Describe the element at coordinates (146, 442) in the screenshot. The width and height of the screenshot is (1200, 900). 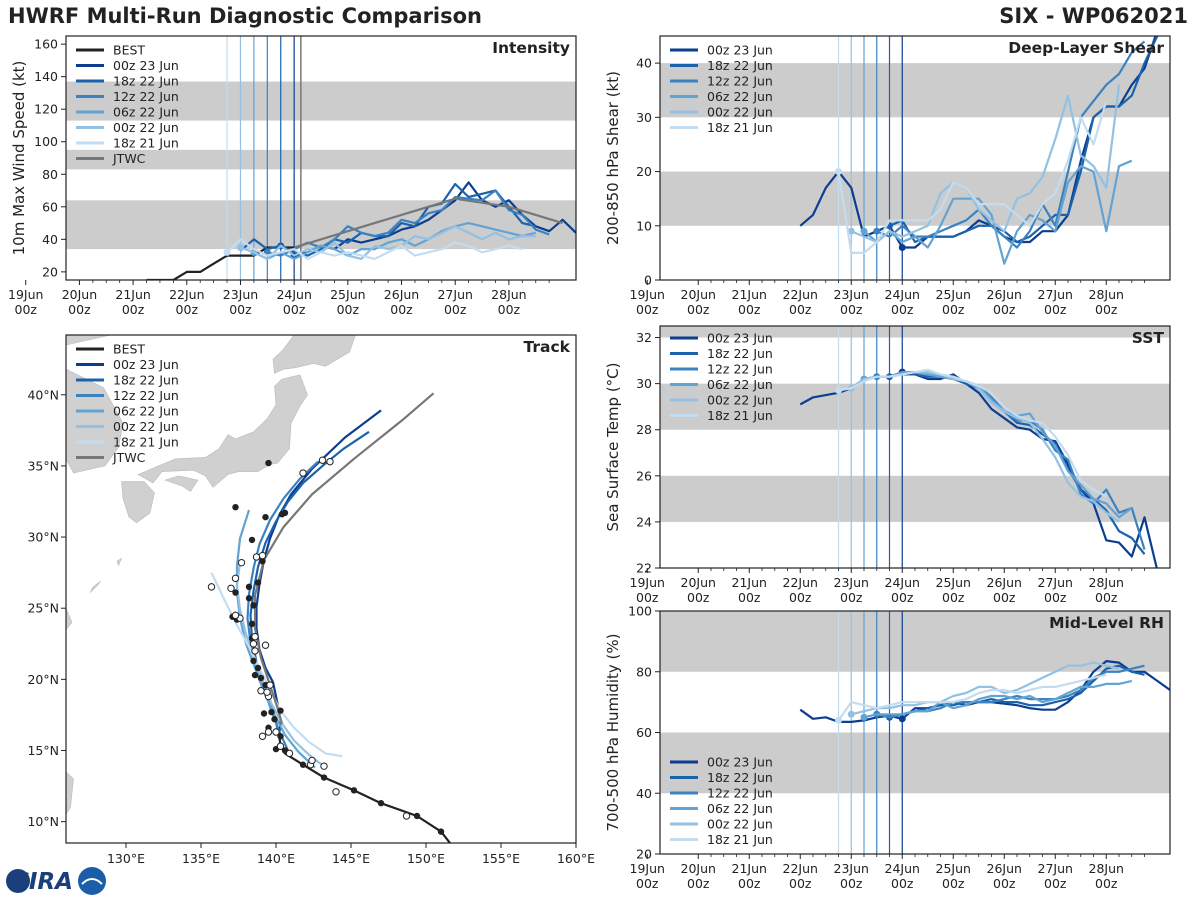
I see `track-legend-label: 18z 21 Jun` at that location.